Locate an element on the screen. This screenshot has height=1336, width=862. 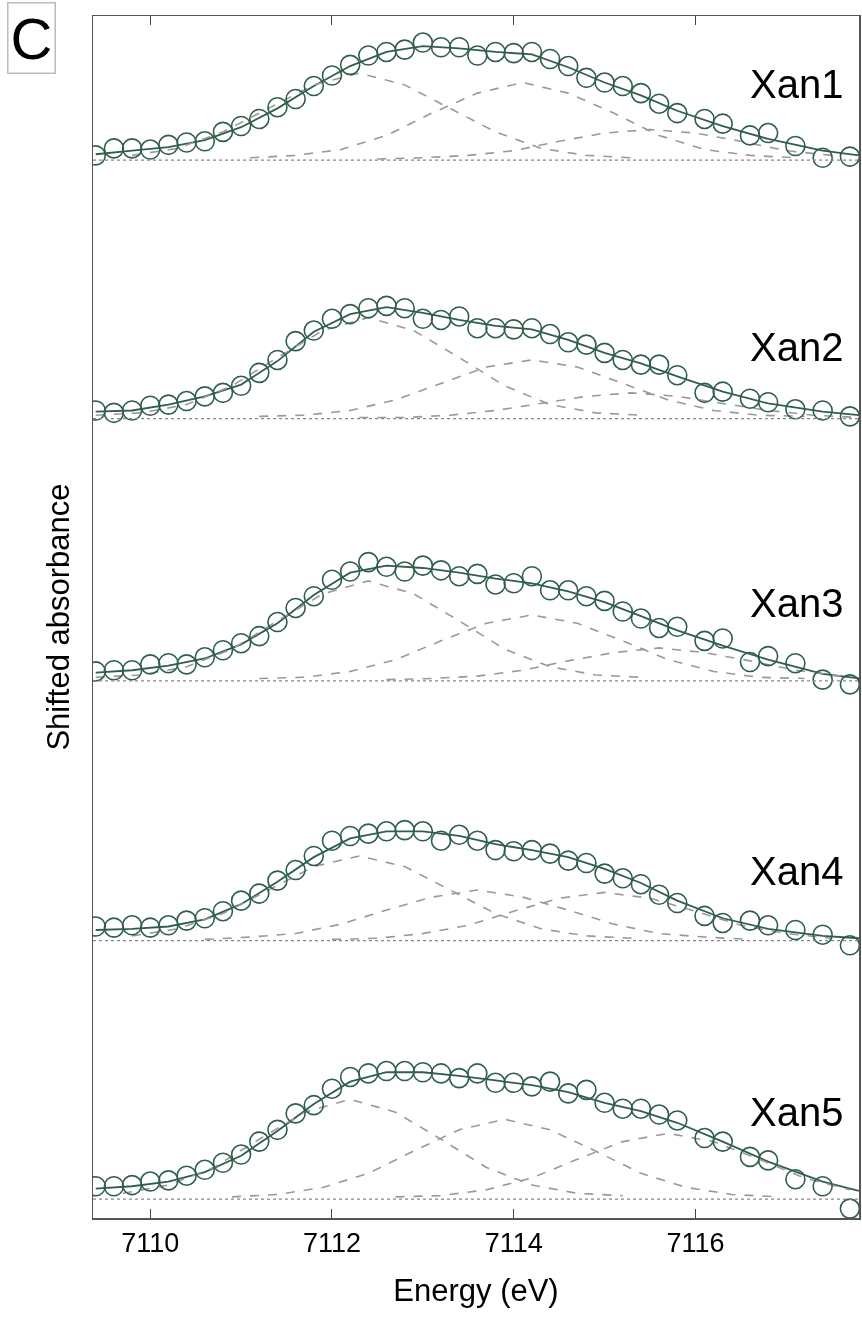
x-axis-title: Energy (eV) is located at coordinates (476, 1290).